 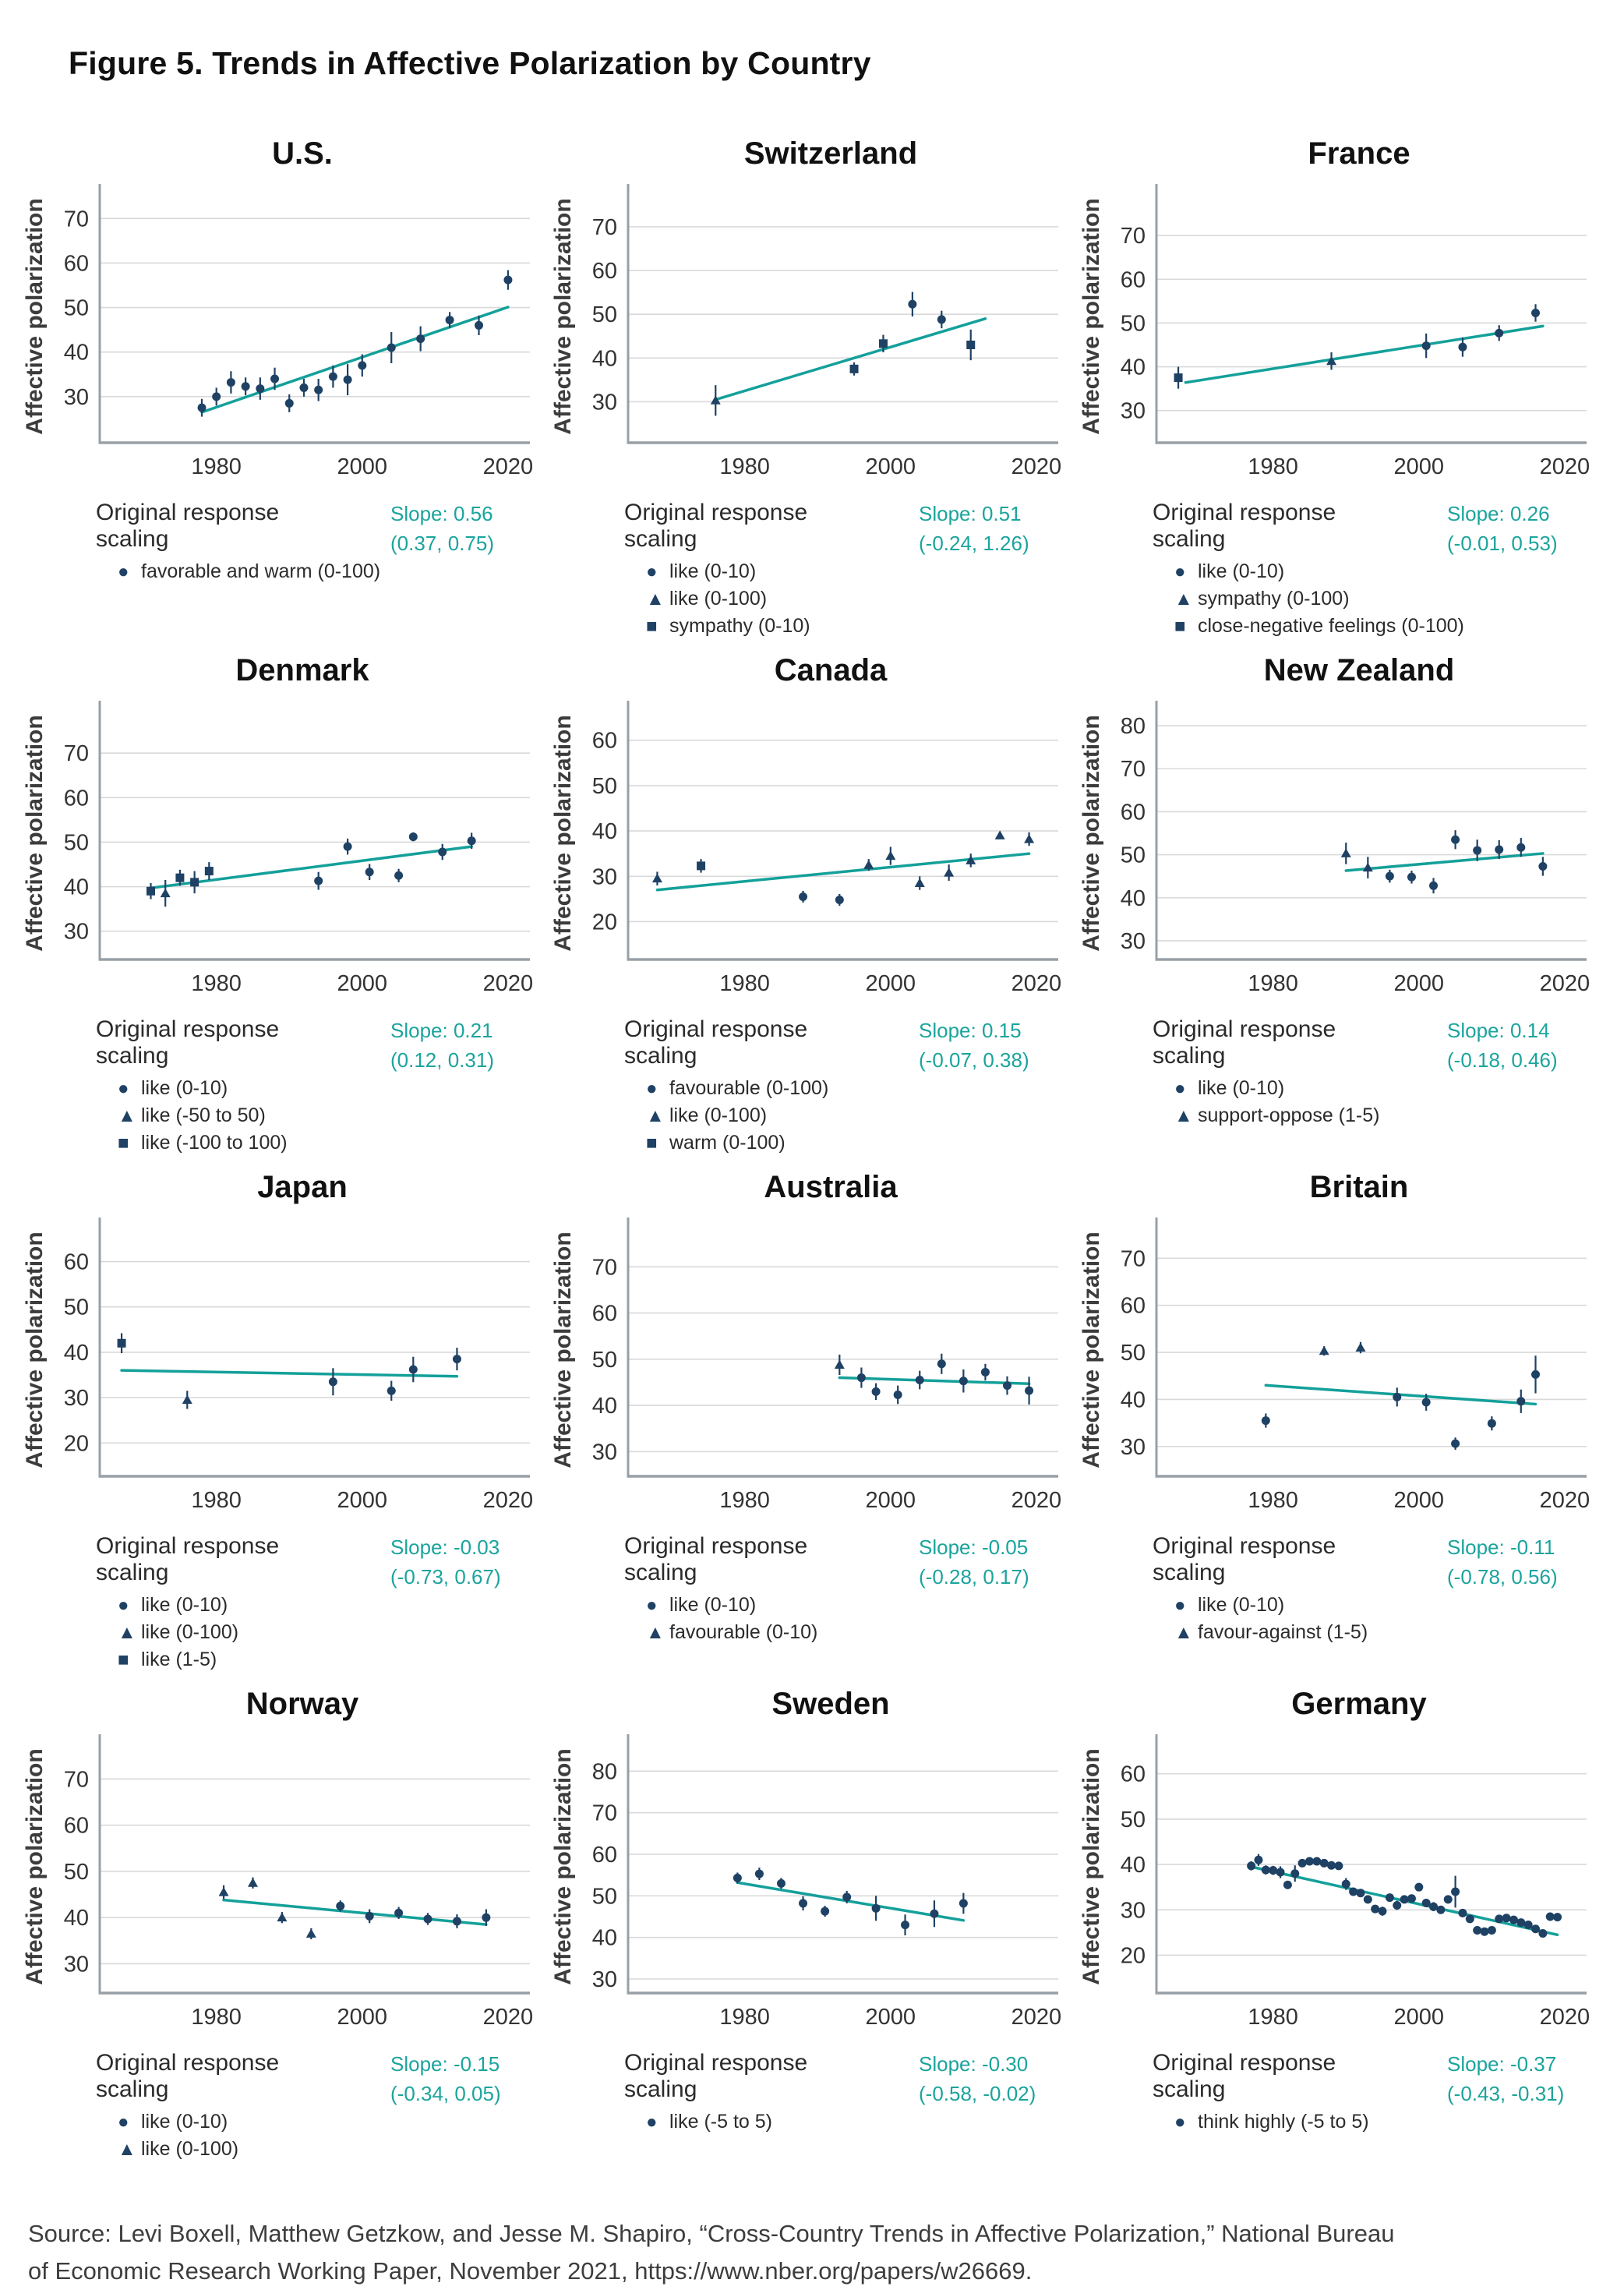 I want to click on legend-item-label: sympathy (0-100), so click(x=1274, y=599).